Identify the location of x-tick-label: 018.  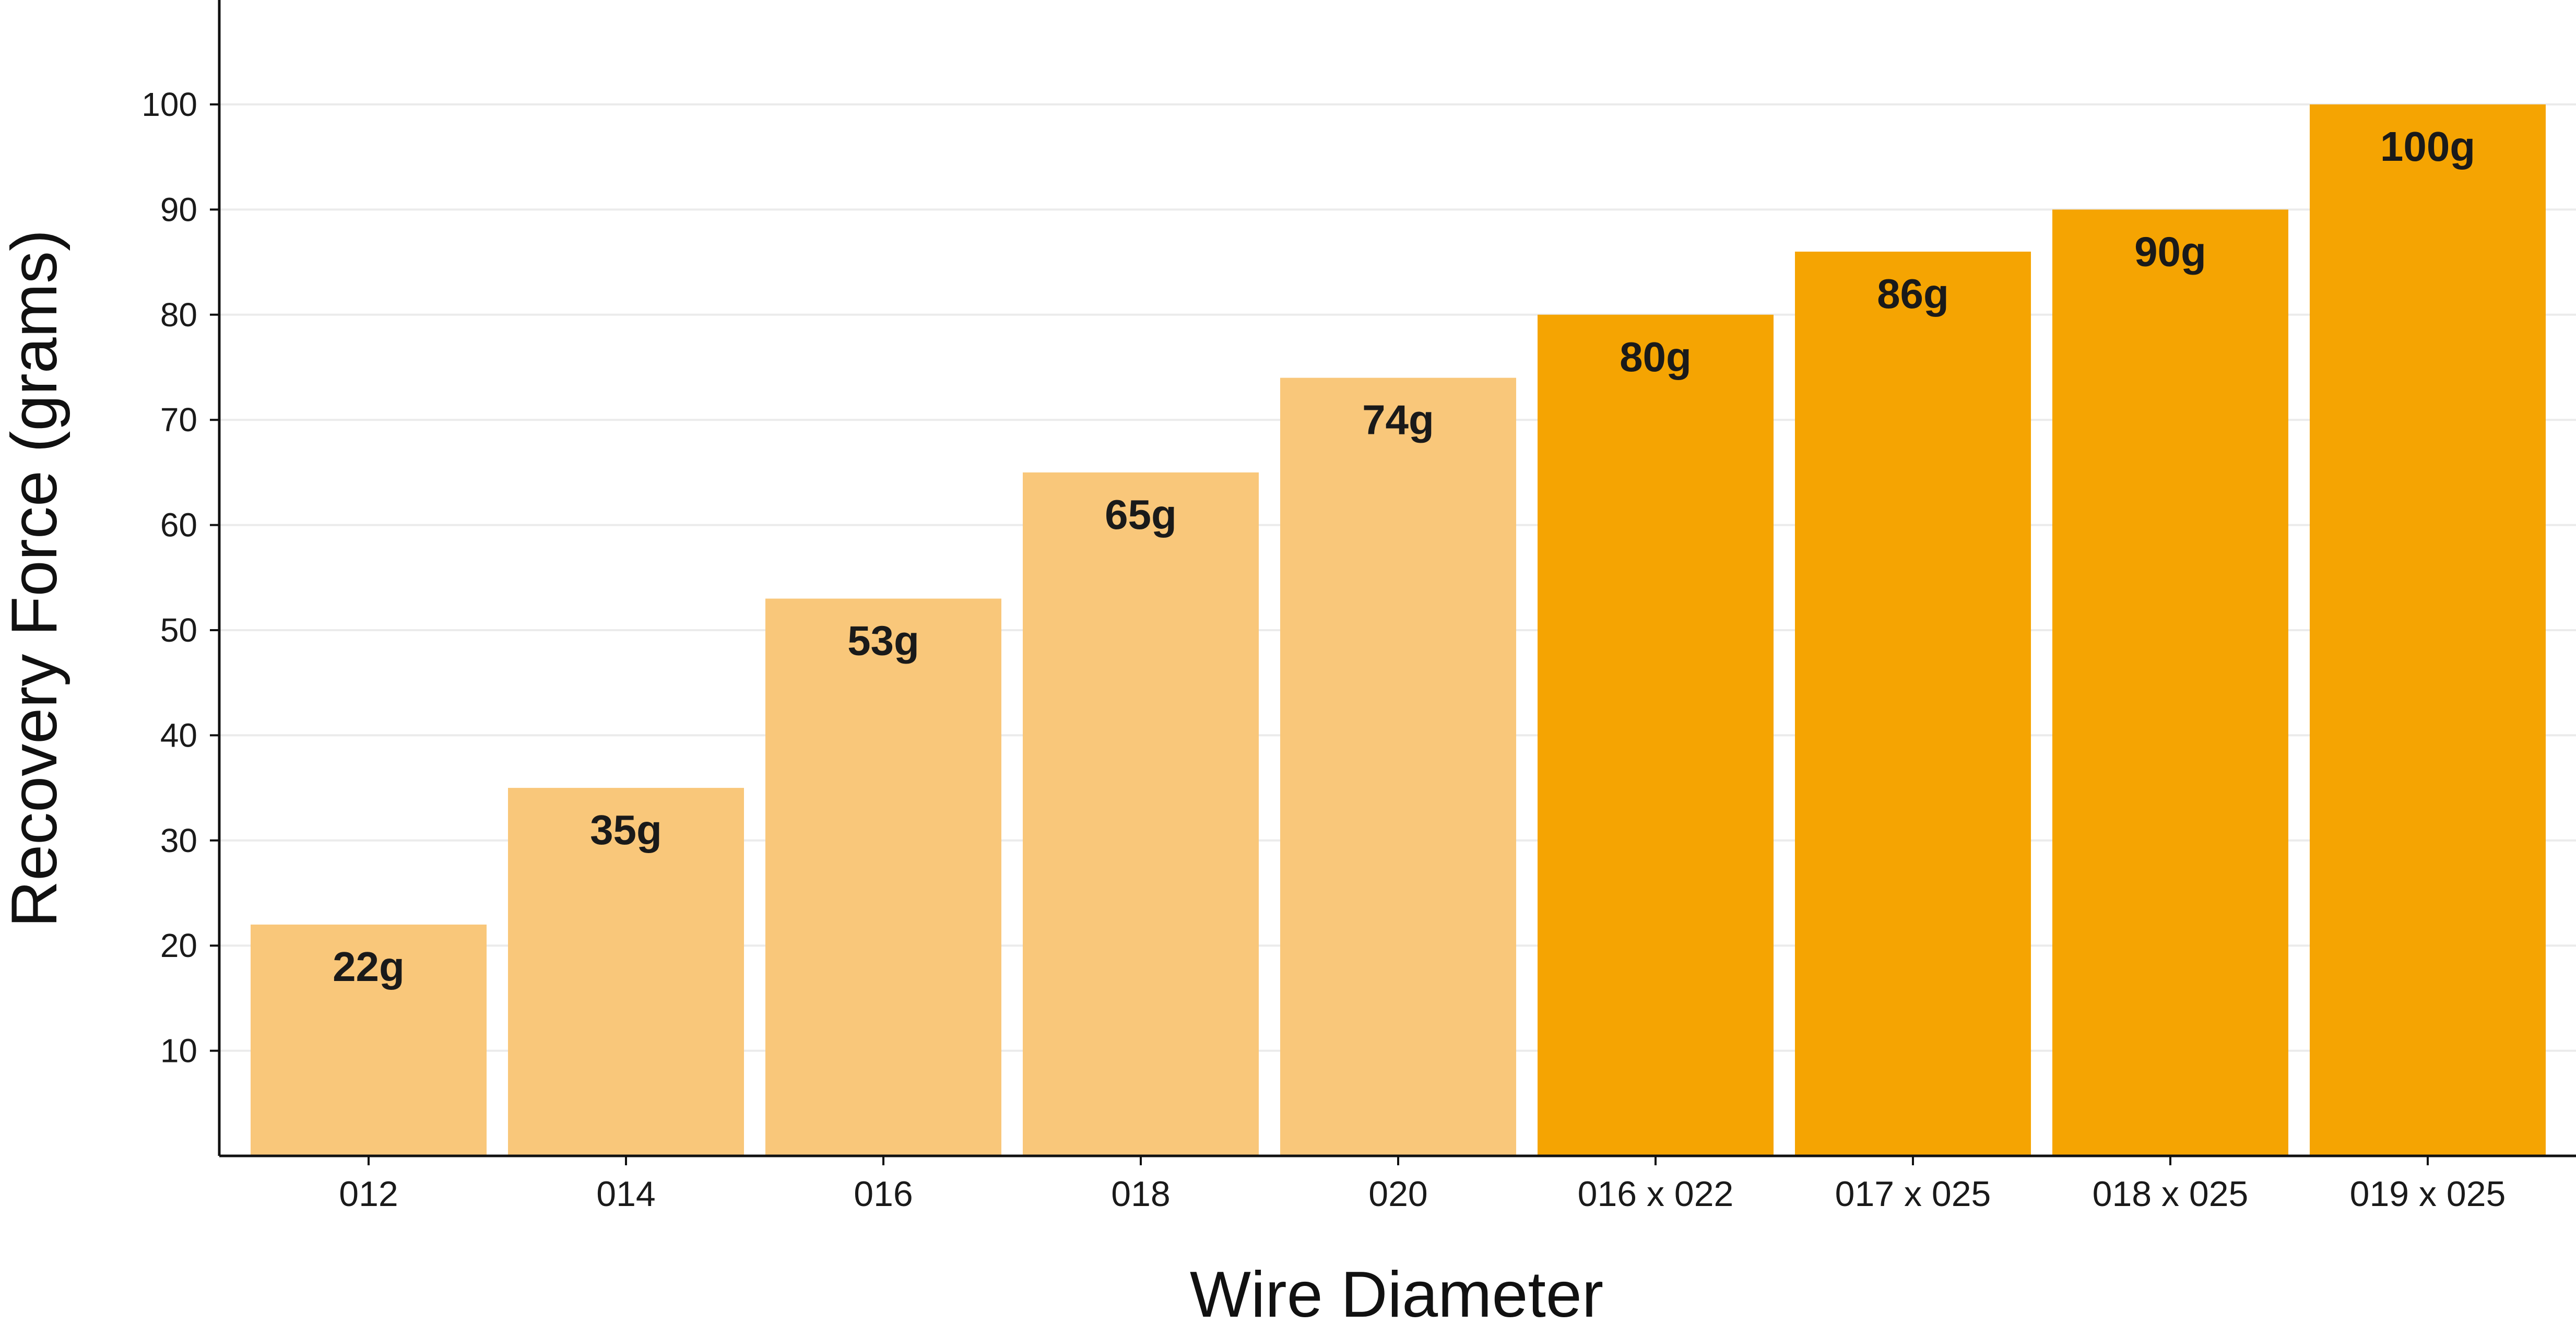
(1140, 1194).